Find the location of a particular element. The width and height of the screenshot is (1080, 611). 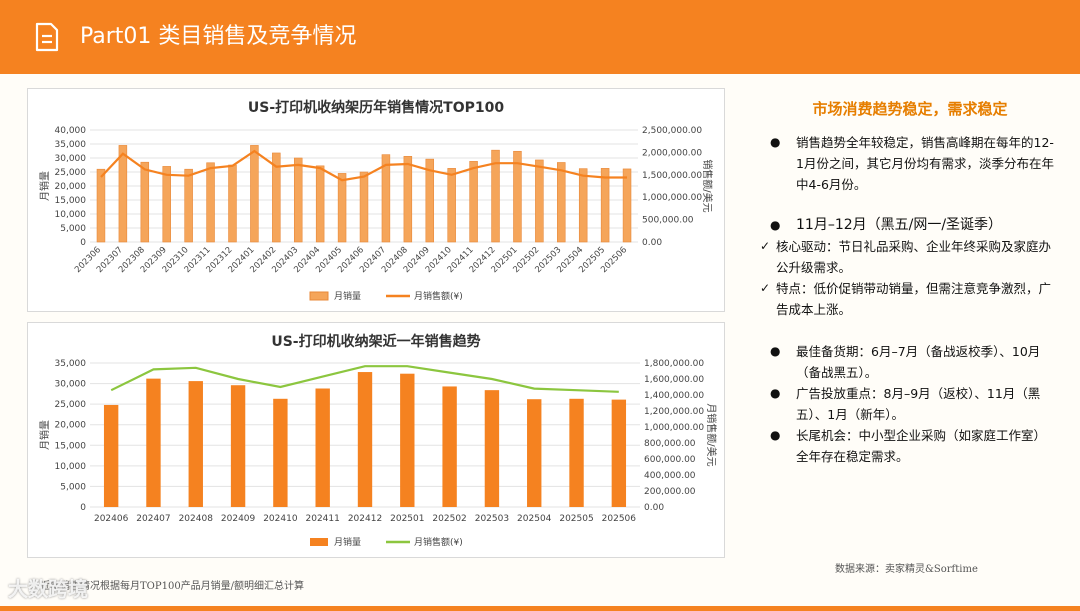

insight-item-stock: ● 最佳备货期：6月–7月（备战返校季）、10月（备战黑五）。 is located at coordinates (912, 362).